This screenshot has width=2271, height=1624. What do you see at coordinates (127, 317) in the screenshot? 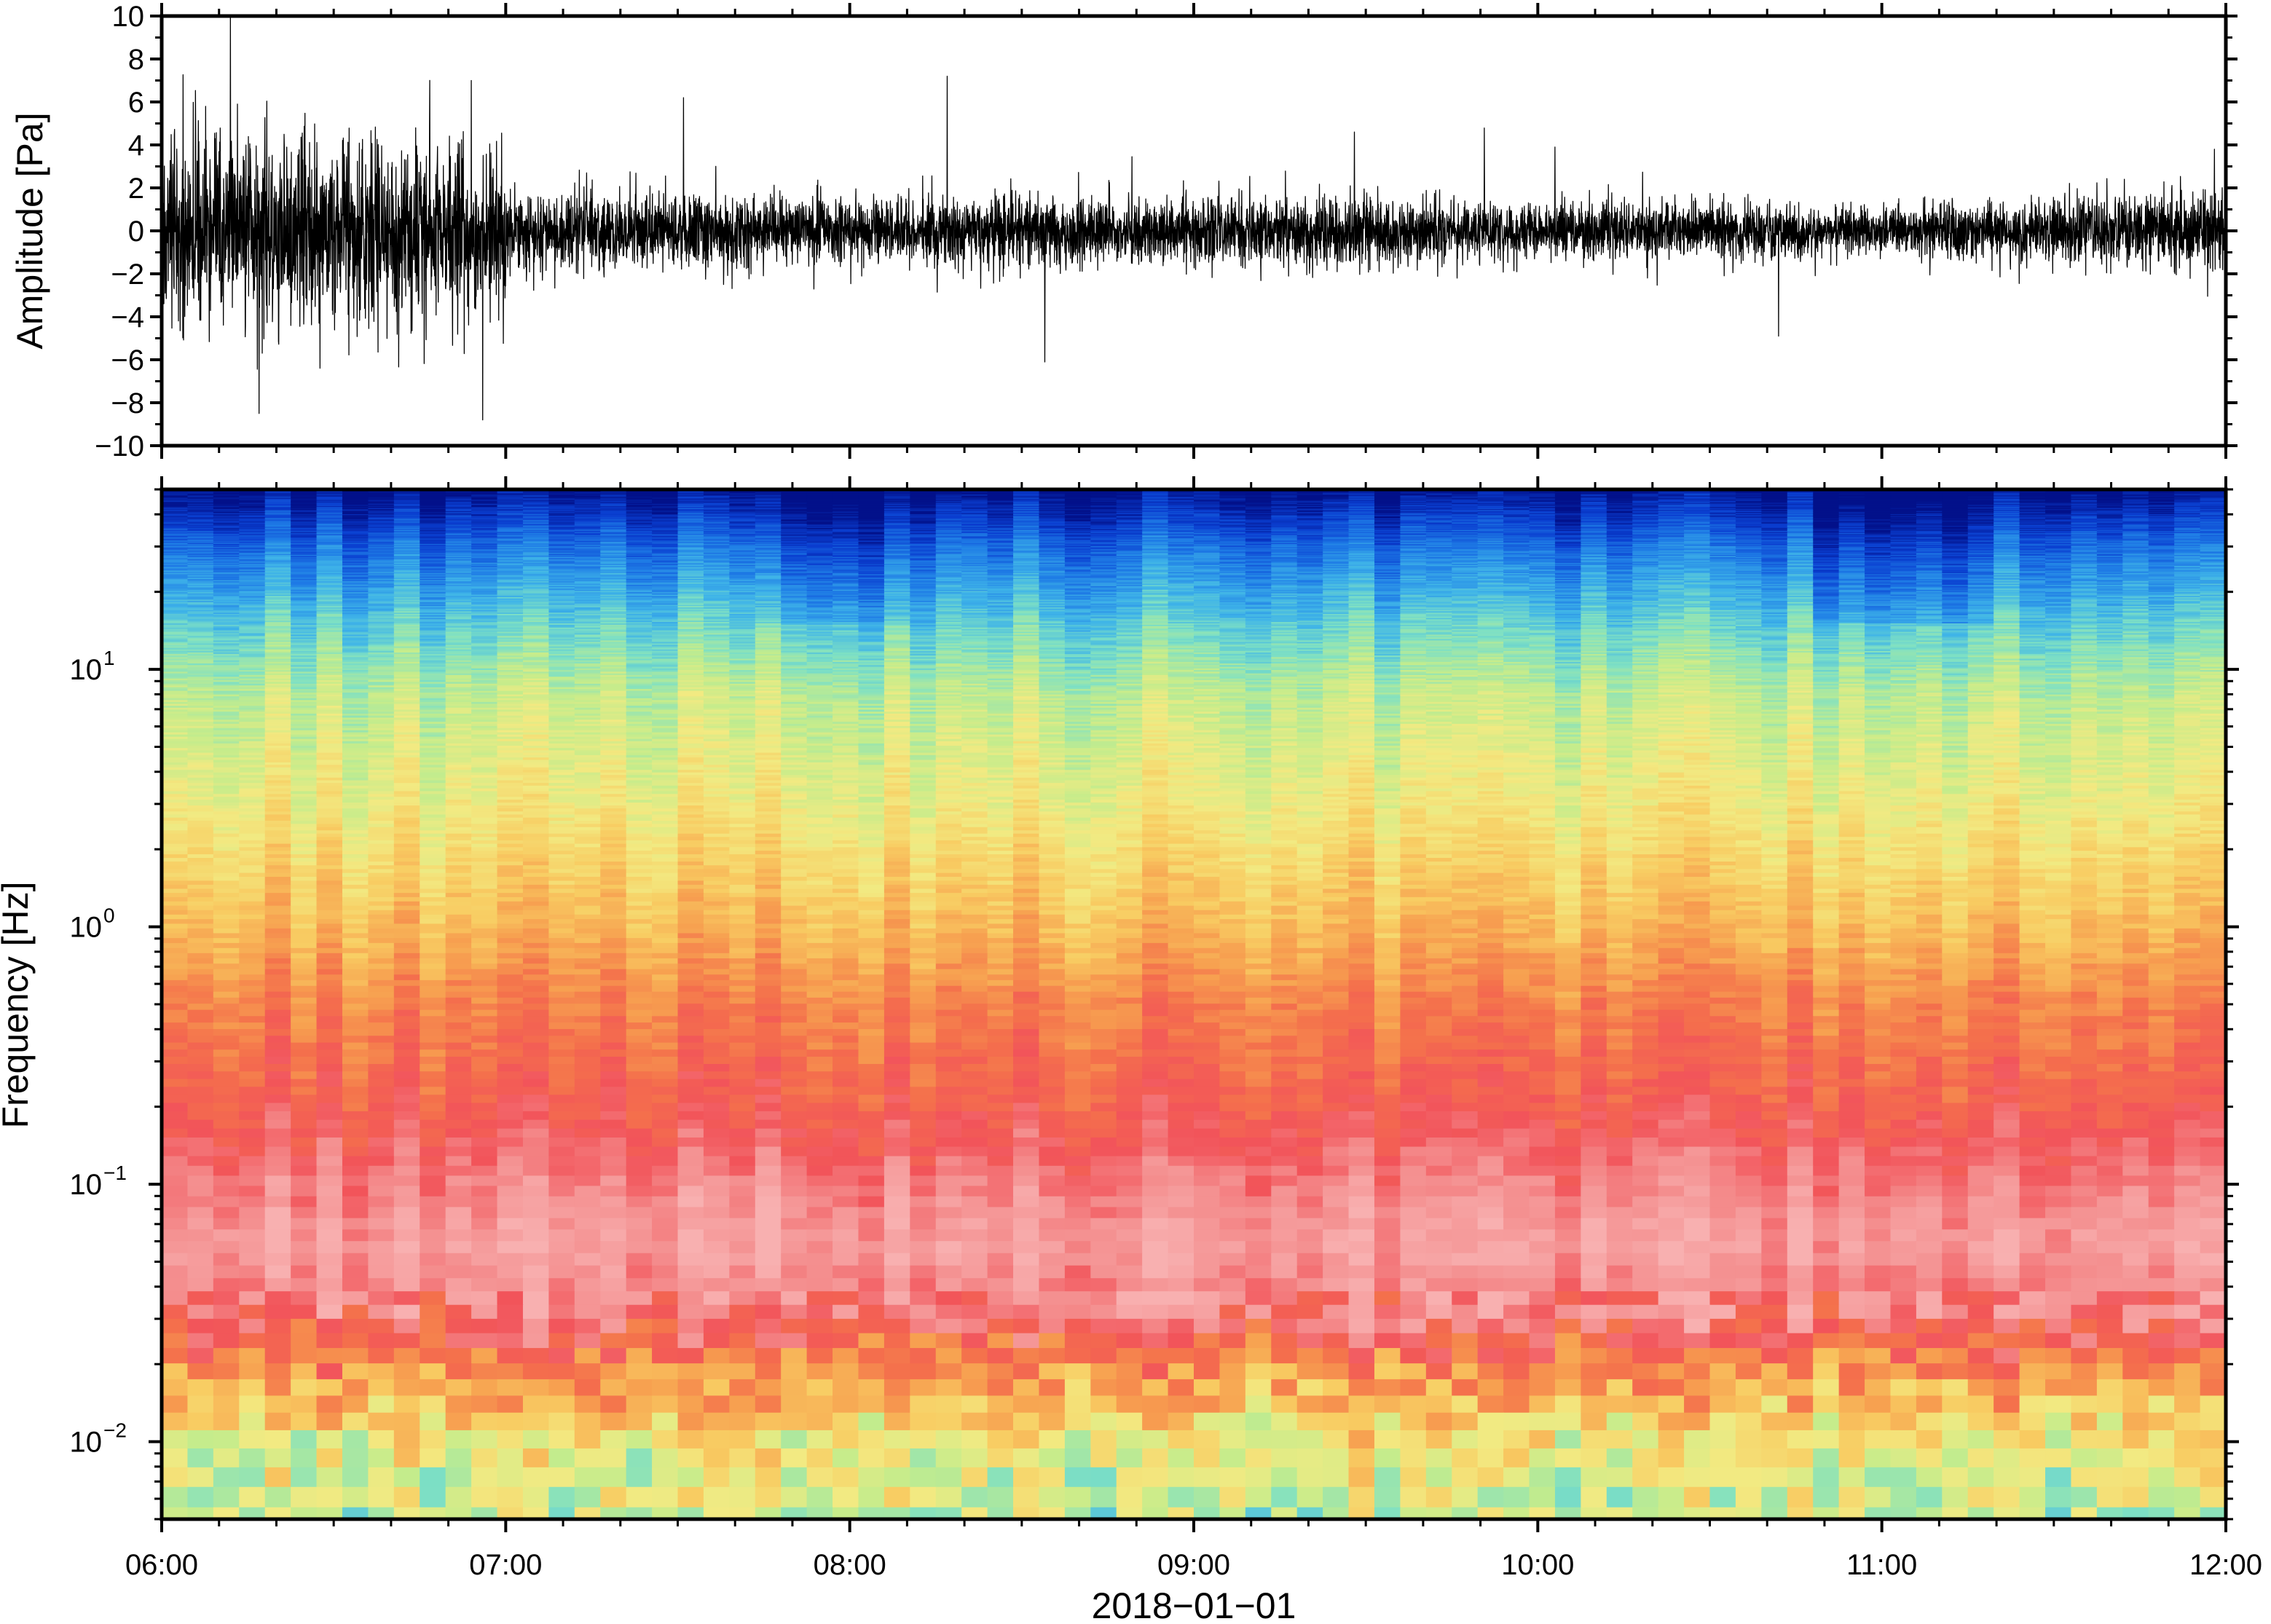
I see `waveform-y-tick-label: −4` at bounding box center [127, 317].